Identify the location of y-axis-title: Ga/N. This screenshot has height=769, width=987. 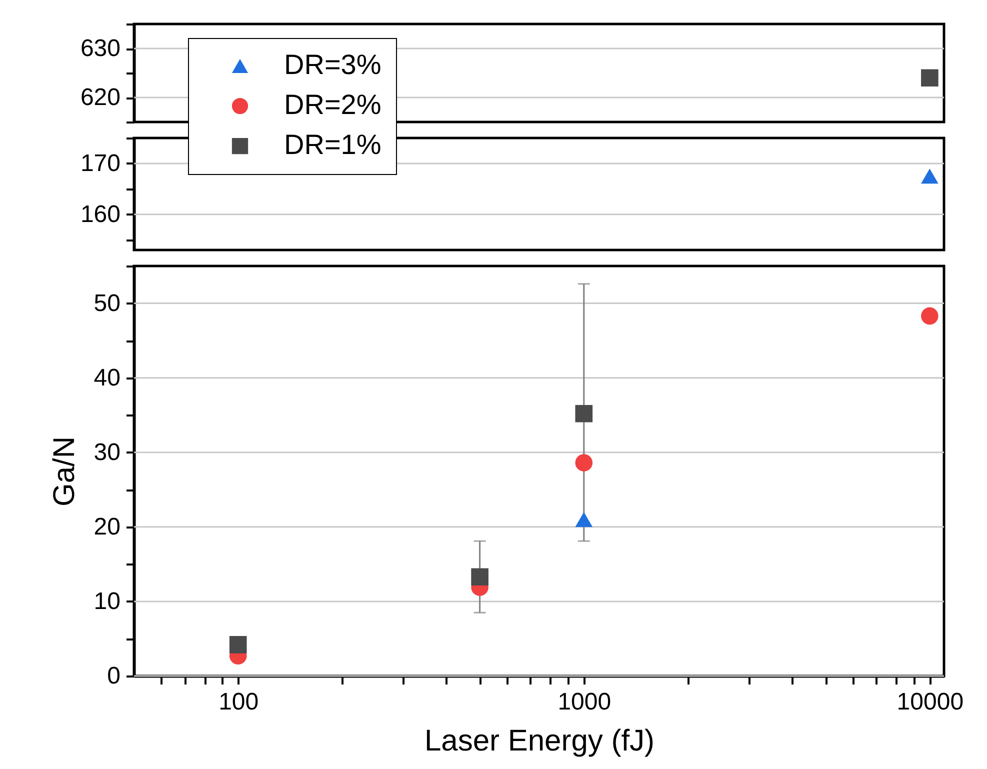
(64, 471).